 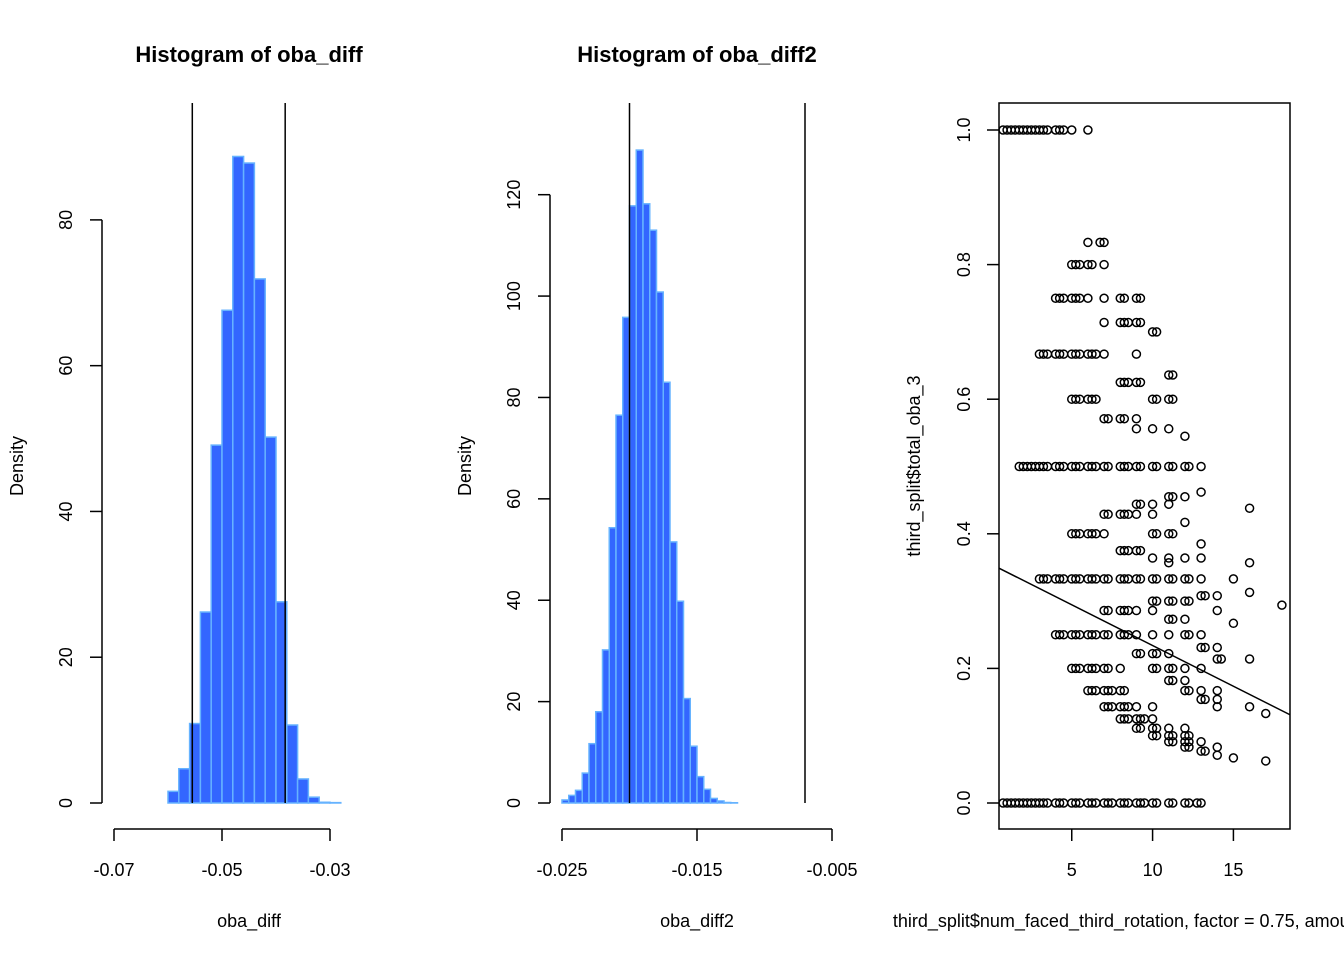 What do you see at coordinates (113, 870) in the screenshot?
I see `x-tick-label: -0.07` at bounding box center [113, 870].